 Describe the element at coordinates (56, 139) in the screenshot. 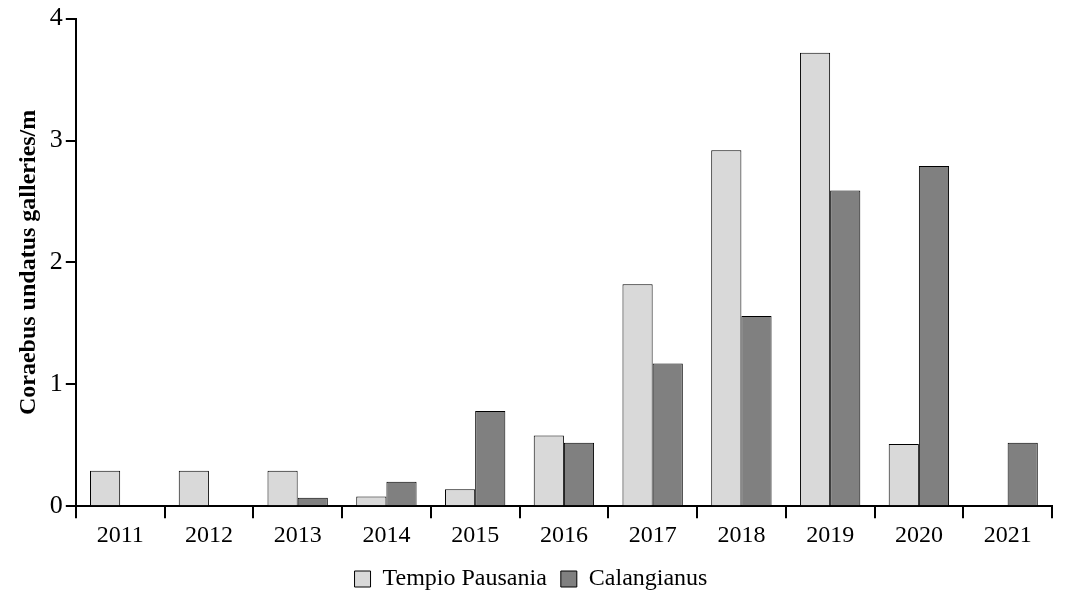

I see `y-tick-label: 3` at that location.